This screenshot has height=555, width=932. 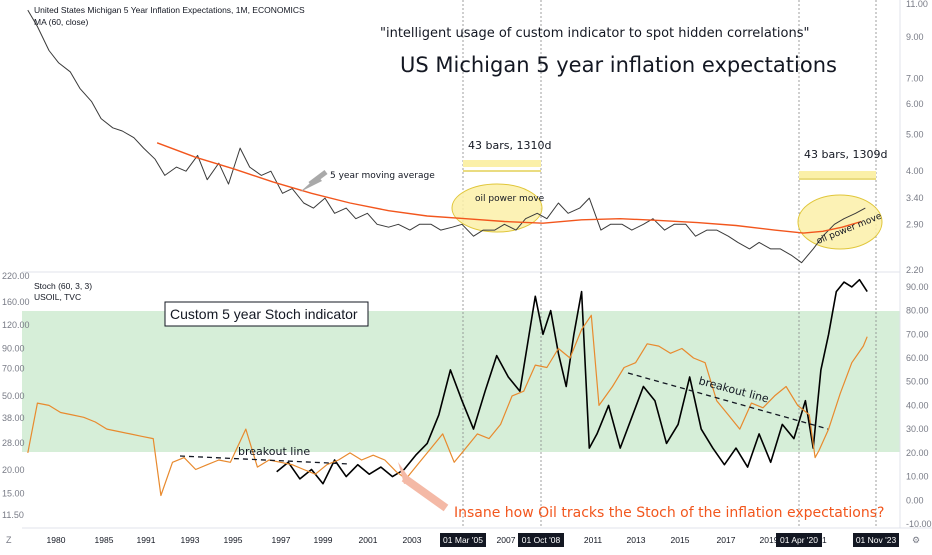 I want to click on x-tick: 2017, so click(x=726, y=540).